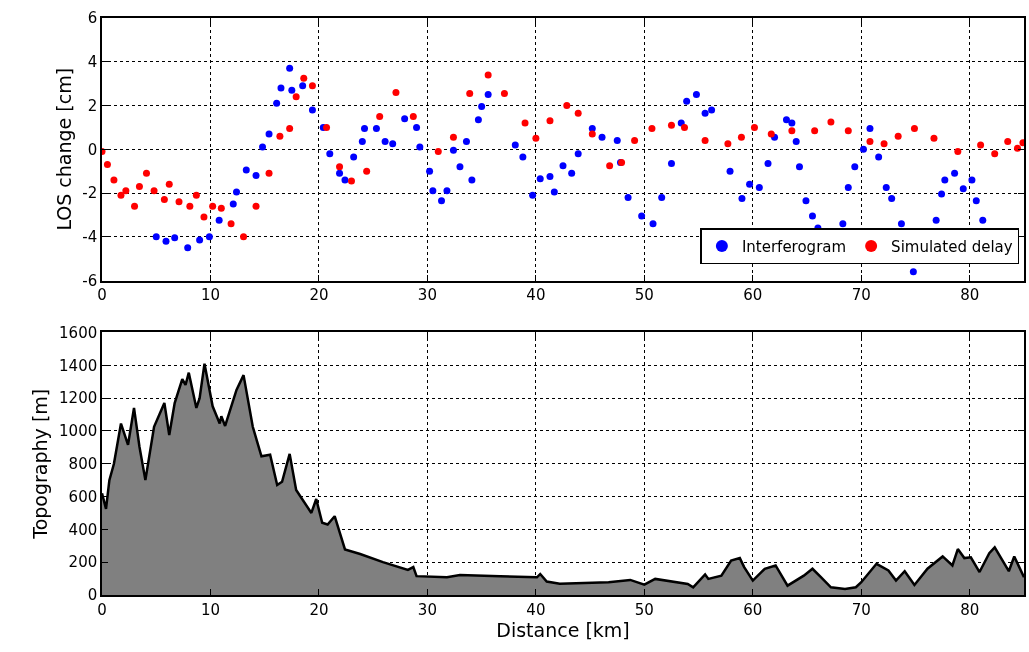  What do you see at coordinates (78, 332) in the screenshot?
I see `y-tick-label: 1600` at bounding box center [78, 332].